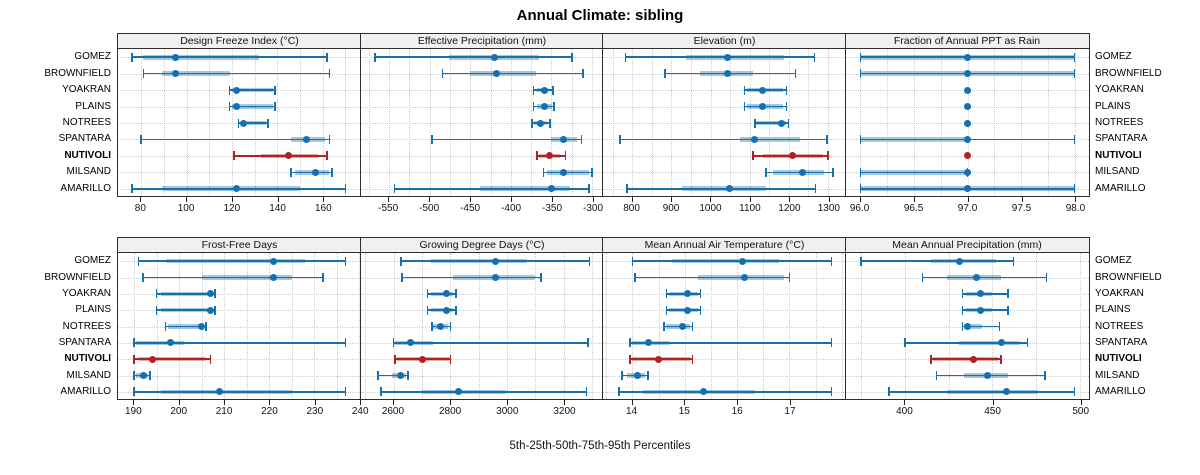 The image size is (1200, 475). Describe the element at coordinates (86, 122) in the screenshot. I see `site-label-left: NOTREES` at that location.